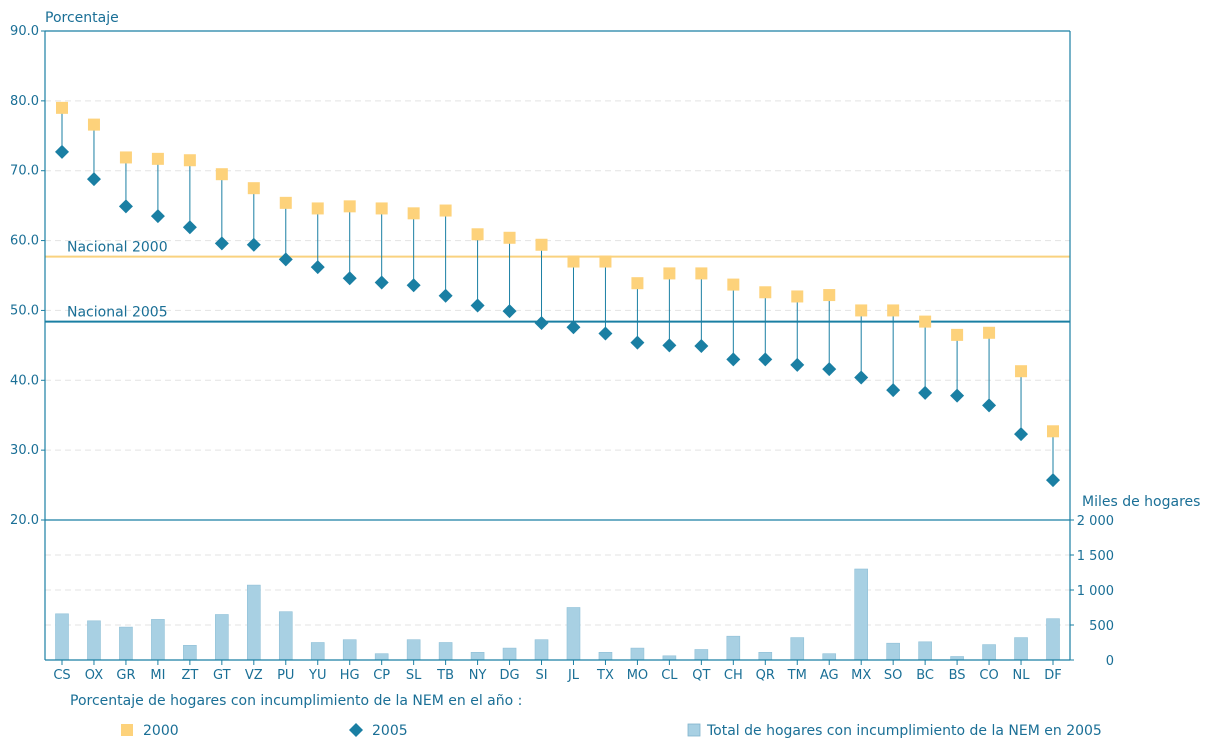  I want to click on point-2005-qt, so click(701, 346).